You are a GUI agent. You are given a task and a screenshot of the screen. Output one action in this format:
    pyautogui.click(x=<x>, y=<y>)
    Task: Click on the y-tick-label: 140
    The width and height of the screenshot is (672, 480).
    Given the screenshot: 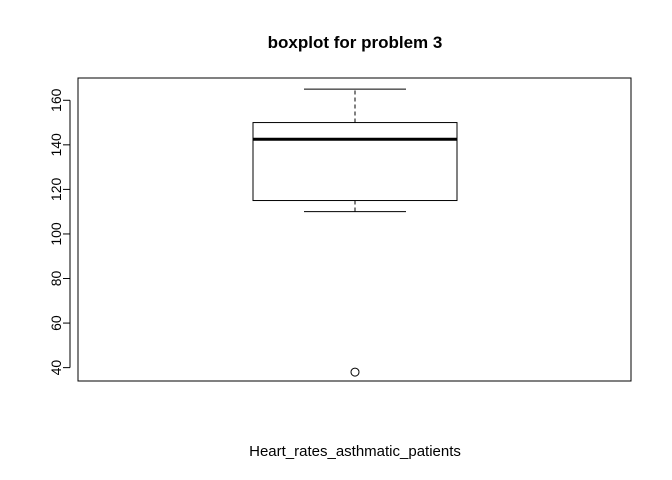 What is the action you would take?
    pyautogui.click(x=56, y=145)
    